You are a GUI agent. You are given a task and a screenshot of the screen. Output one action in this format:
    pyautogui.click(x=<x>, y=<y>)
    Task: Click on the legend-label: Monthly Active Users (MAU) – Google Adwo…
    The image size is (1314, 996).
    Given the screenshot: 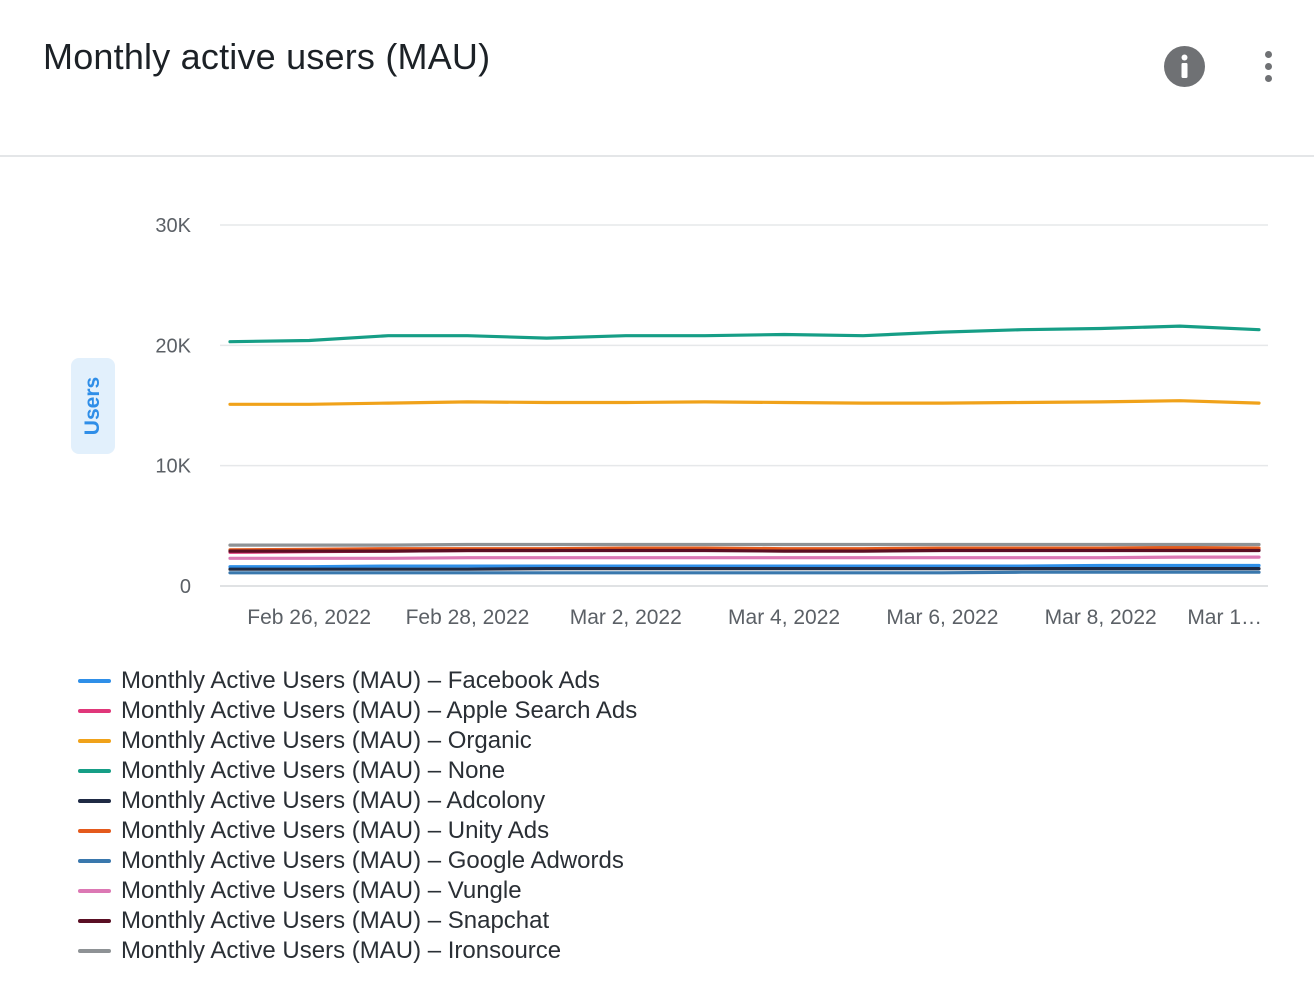 What is the action you would take?
    pyautogui.click(x=372, y=860)
    